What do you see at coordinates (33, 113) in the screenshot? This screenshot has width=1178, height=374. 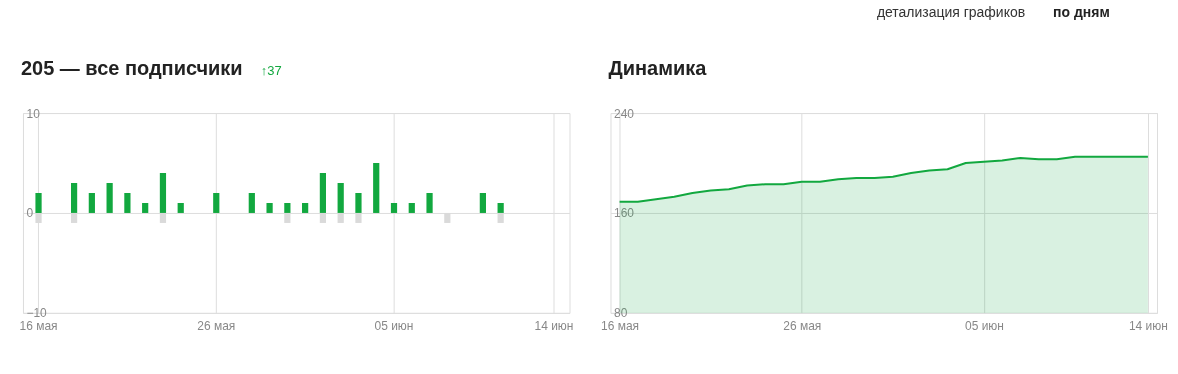 I see `y-tick-label: 10` at bounding box center [33, 113].